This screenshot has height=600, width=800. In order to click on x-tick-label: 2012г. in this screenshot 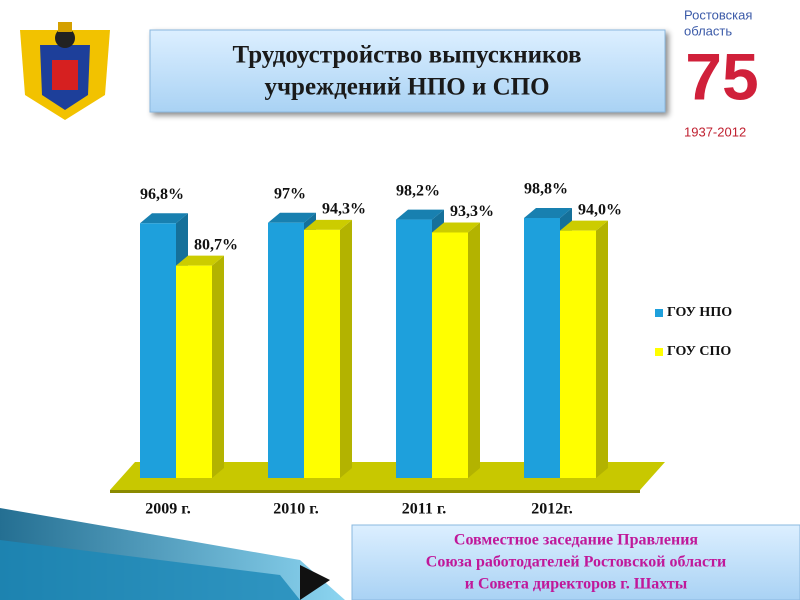, I will do `click(551, 509)`.